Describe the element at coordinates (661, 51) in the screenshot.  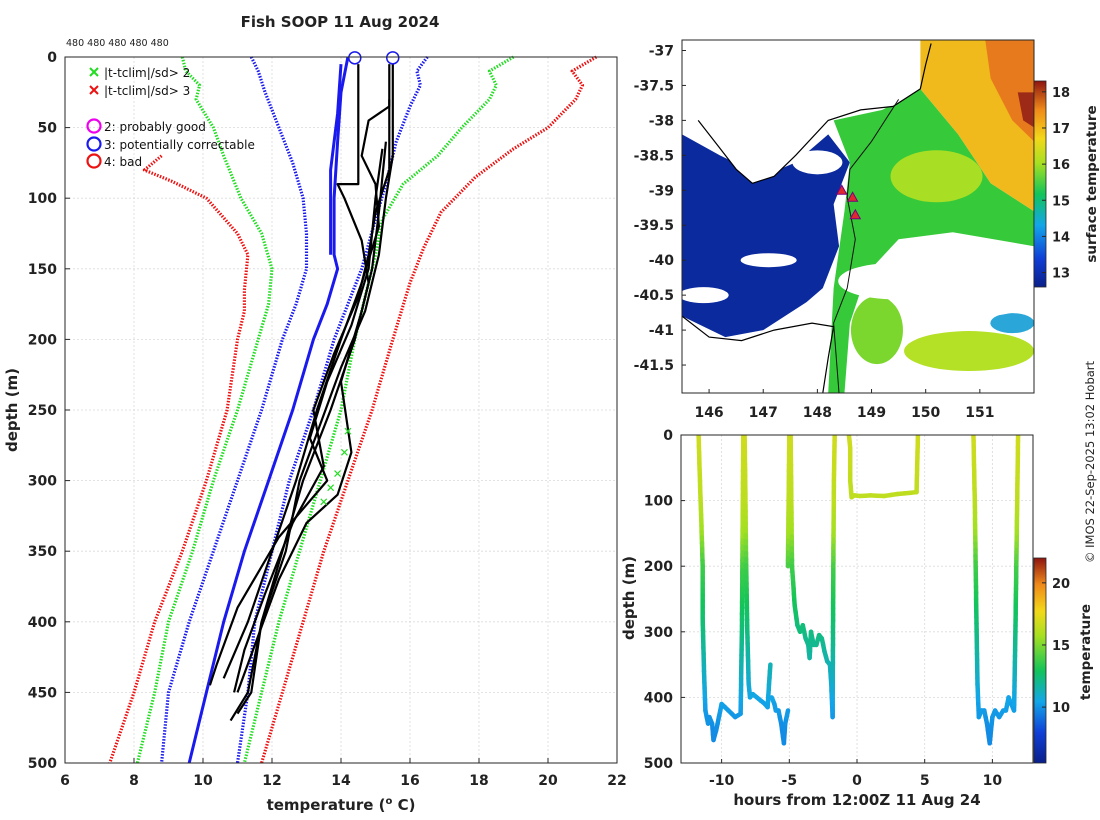
I see `map-y-tick-label: -37` at that location.